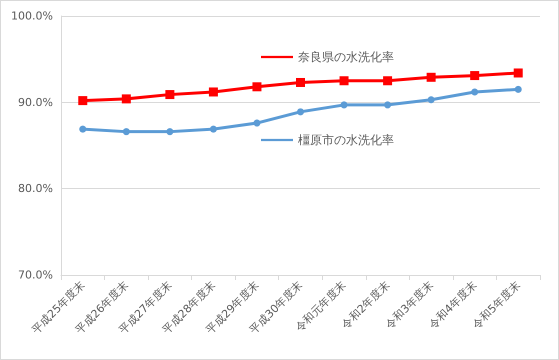 The image size is (559, 360). I want to click on y-tick-label: 80.0%, so click(35, 189).